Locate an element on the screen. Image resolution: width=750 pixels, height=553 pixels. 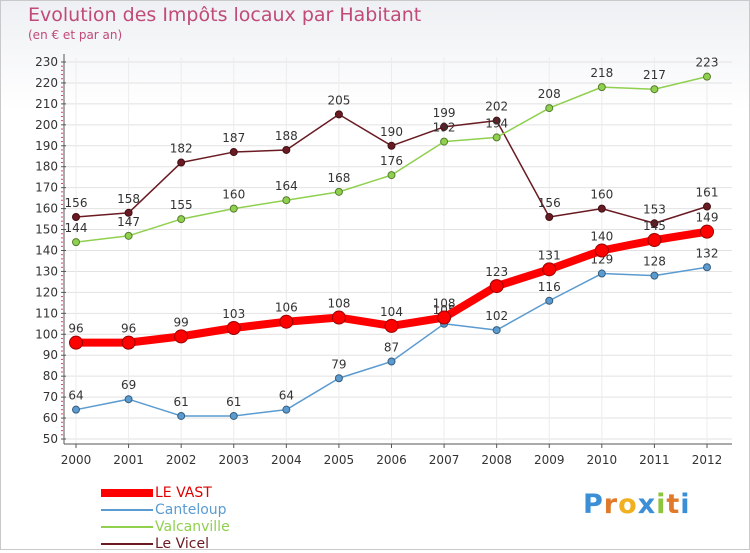
y-tick-label: 60 is located at coordinates (50, 418).